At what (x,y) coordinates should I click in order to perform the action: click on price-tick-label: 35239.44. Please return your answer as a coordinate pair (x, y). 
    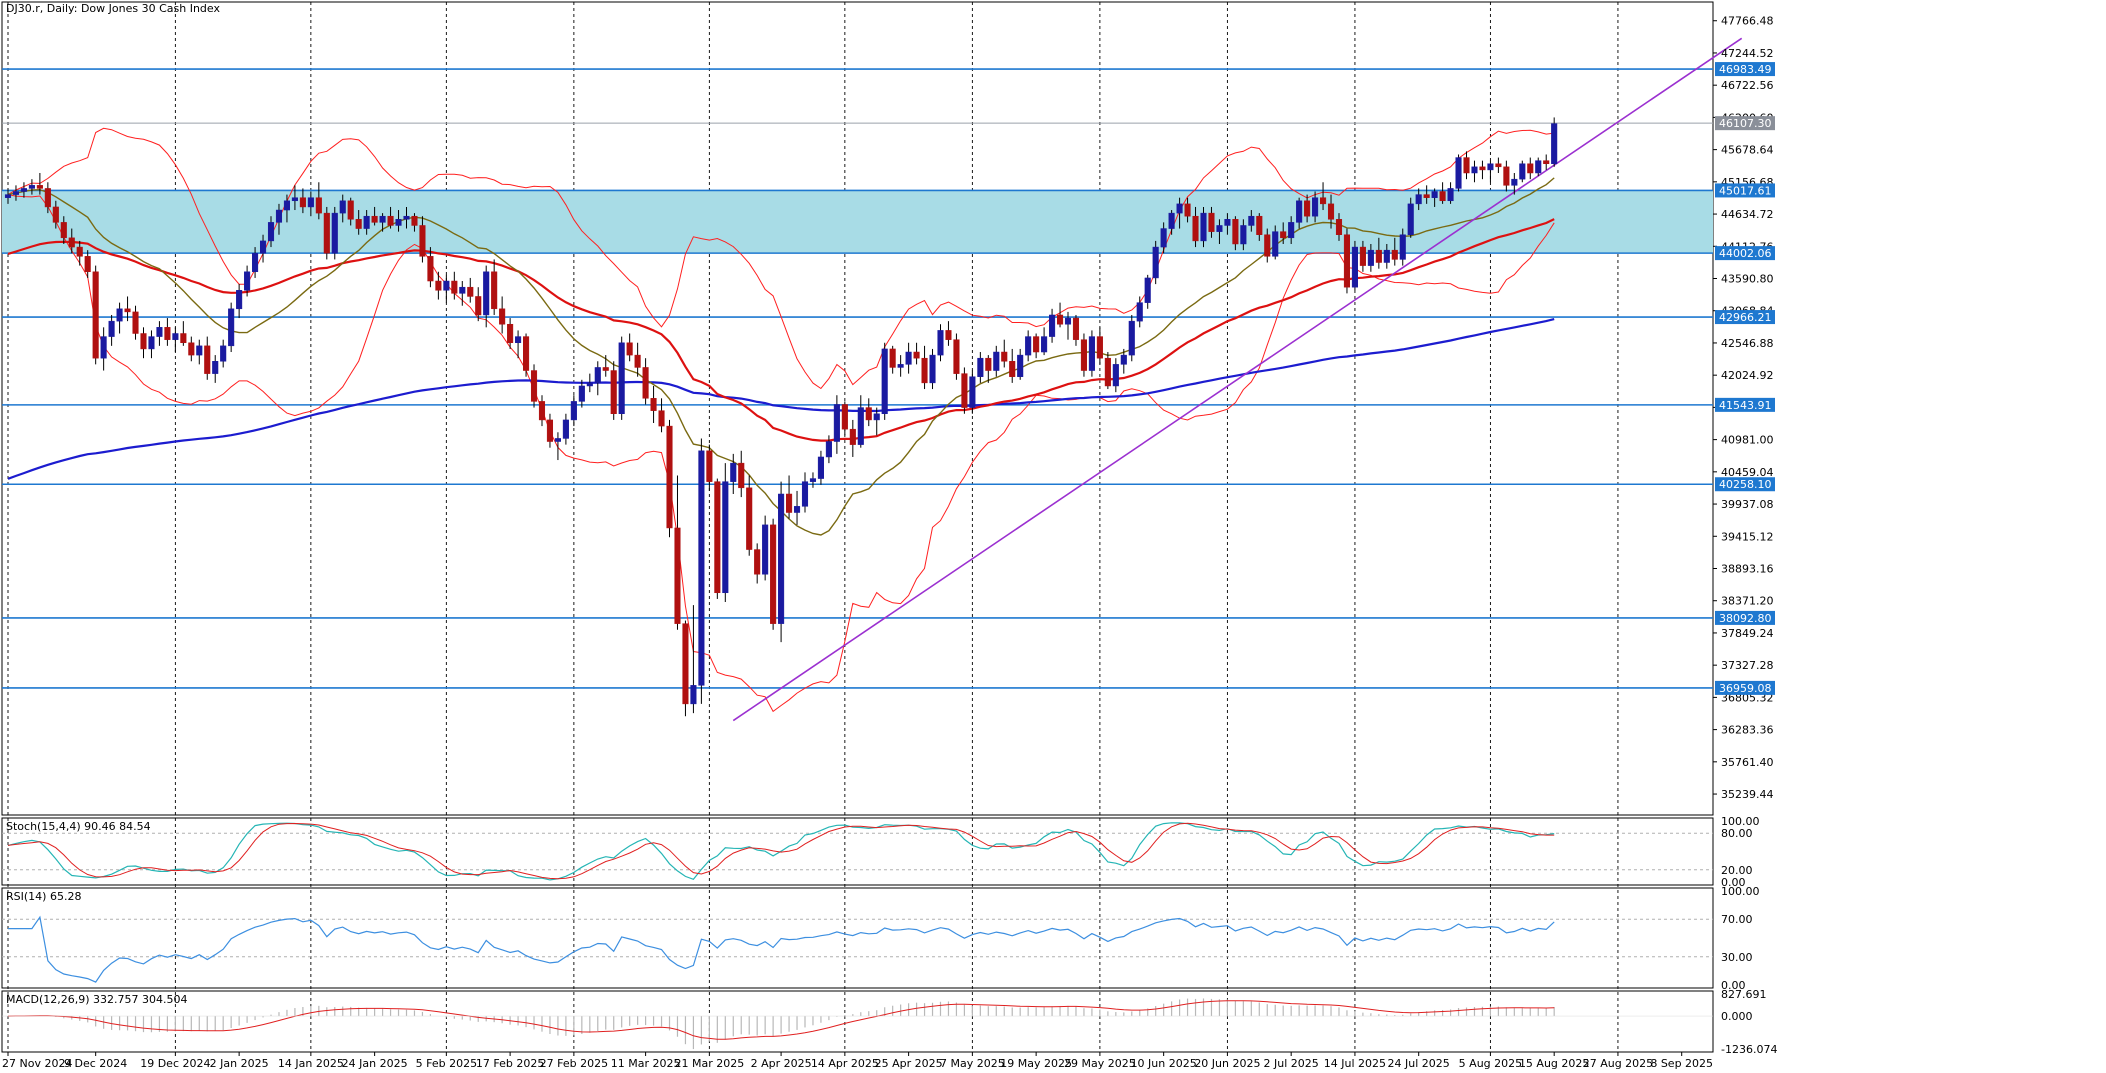
    Looking at the image, I should click on (1747, 794).